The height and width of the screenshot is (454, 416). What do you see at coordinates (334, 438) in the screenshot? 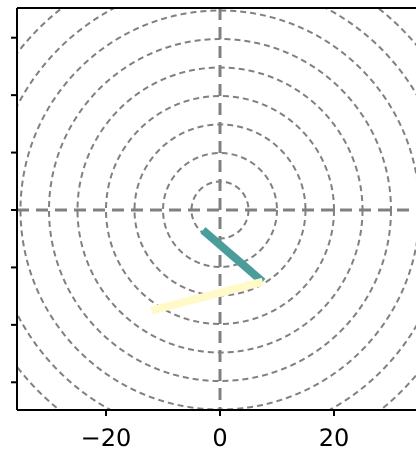
I see `x-tick-label: 20` at bounding box center [334, 438].